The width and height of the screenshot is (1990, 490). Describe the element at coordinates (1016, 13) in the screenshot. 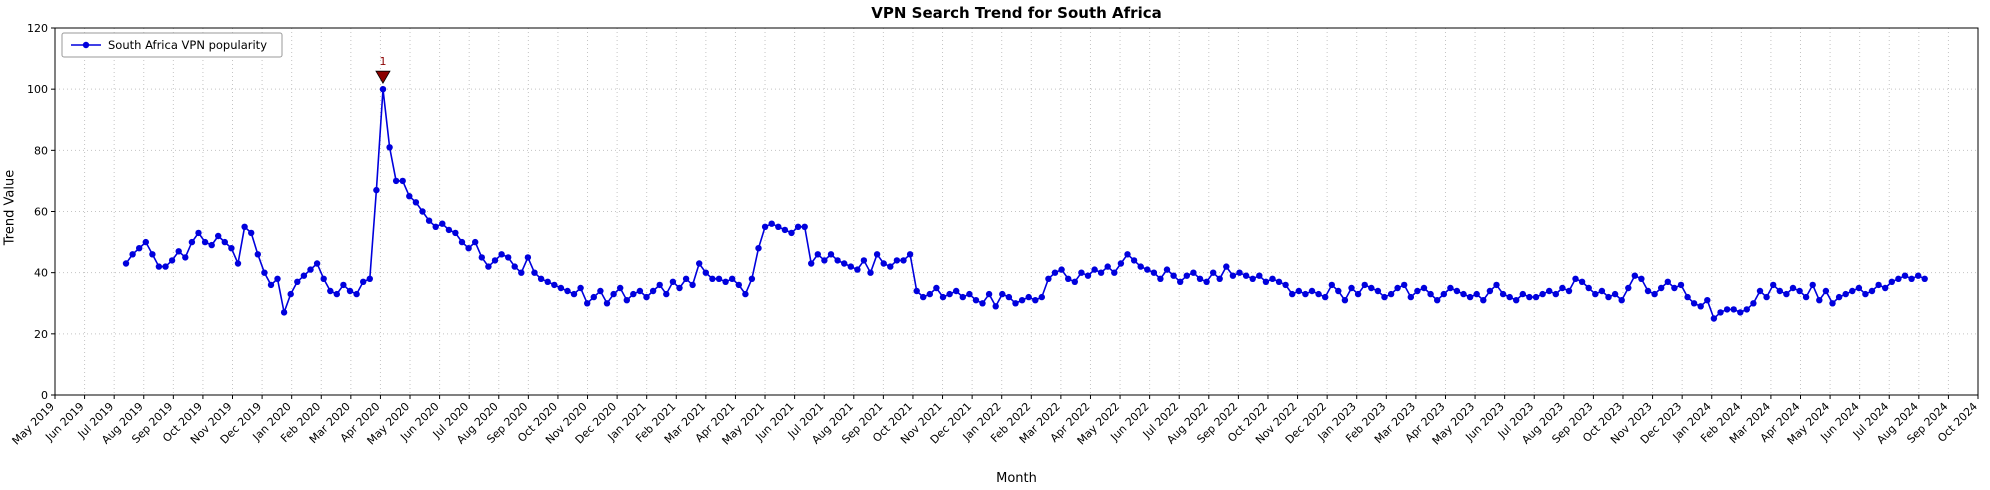

I see `chart-title: VPN Search Trend for South Africa` at that location.